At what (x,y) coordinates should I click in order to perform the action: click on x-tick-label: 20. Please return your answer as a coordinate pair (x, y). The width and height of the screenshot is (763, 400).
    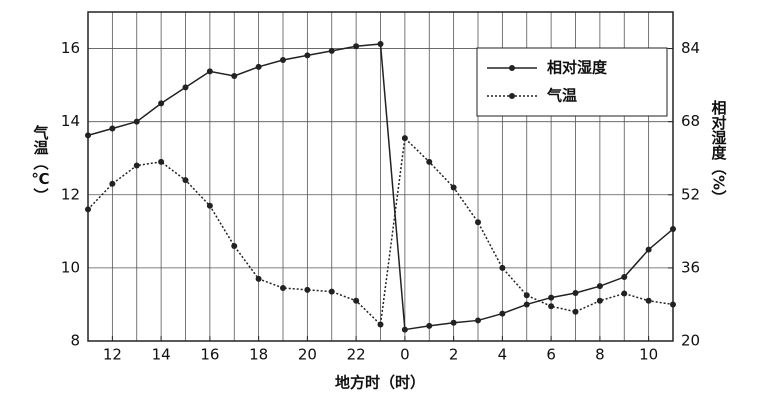
    Looking at the image, I should click on (307, 355).